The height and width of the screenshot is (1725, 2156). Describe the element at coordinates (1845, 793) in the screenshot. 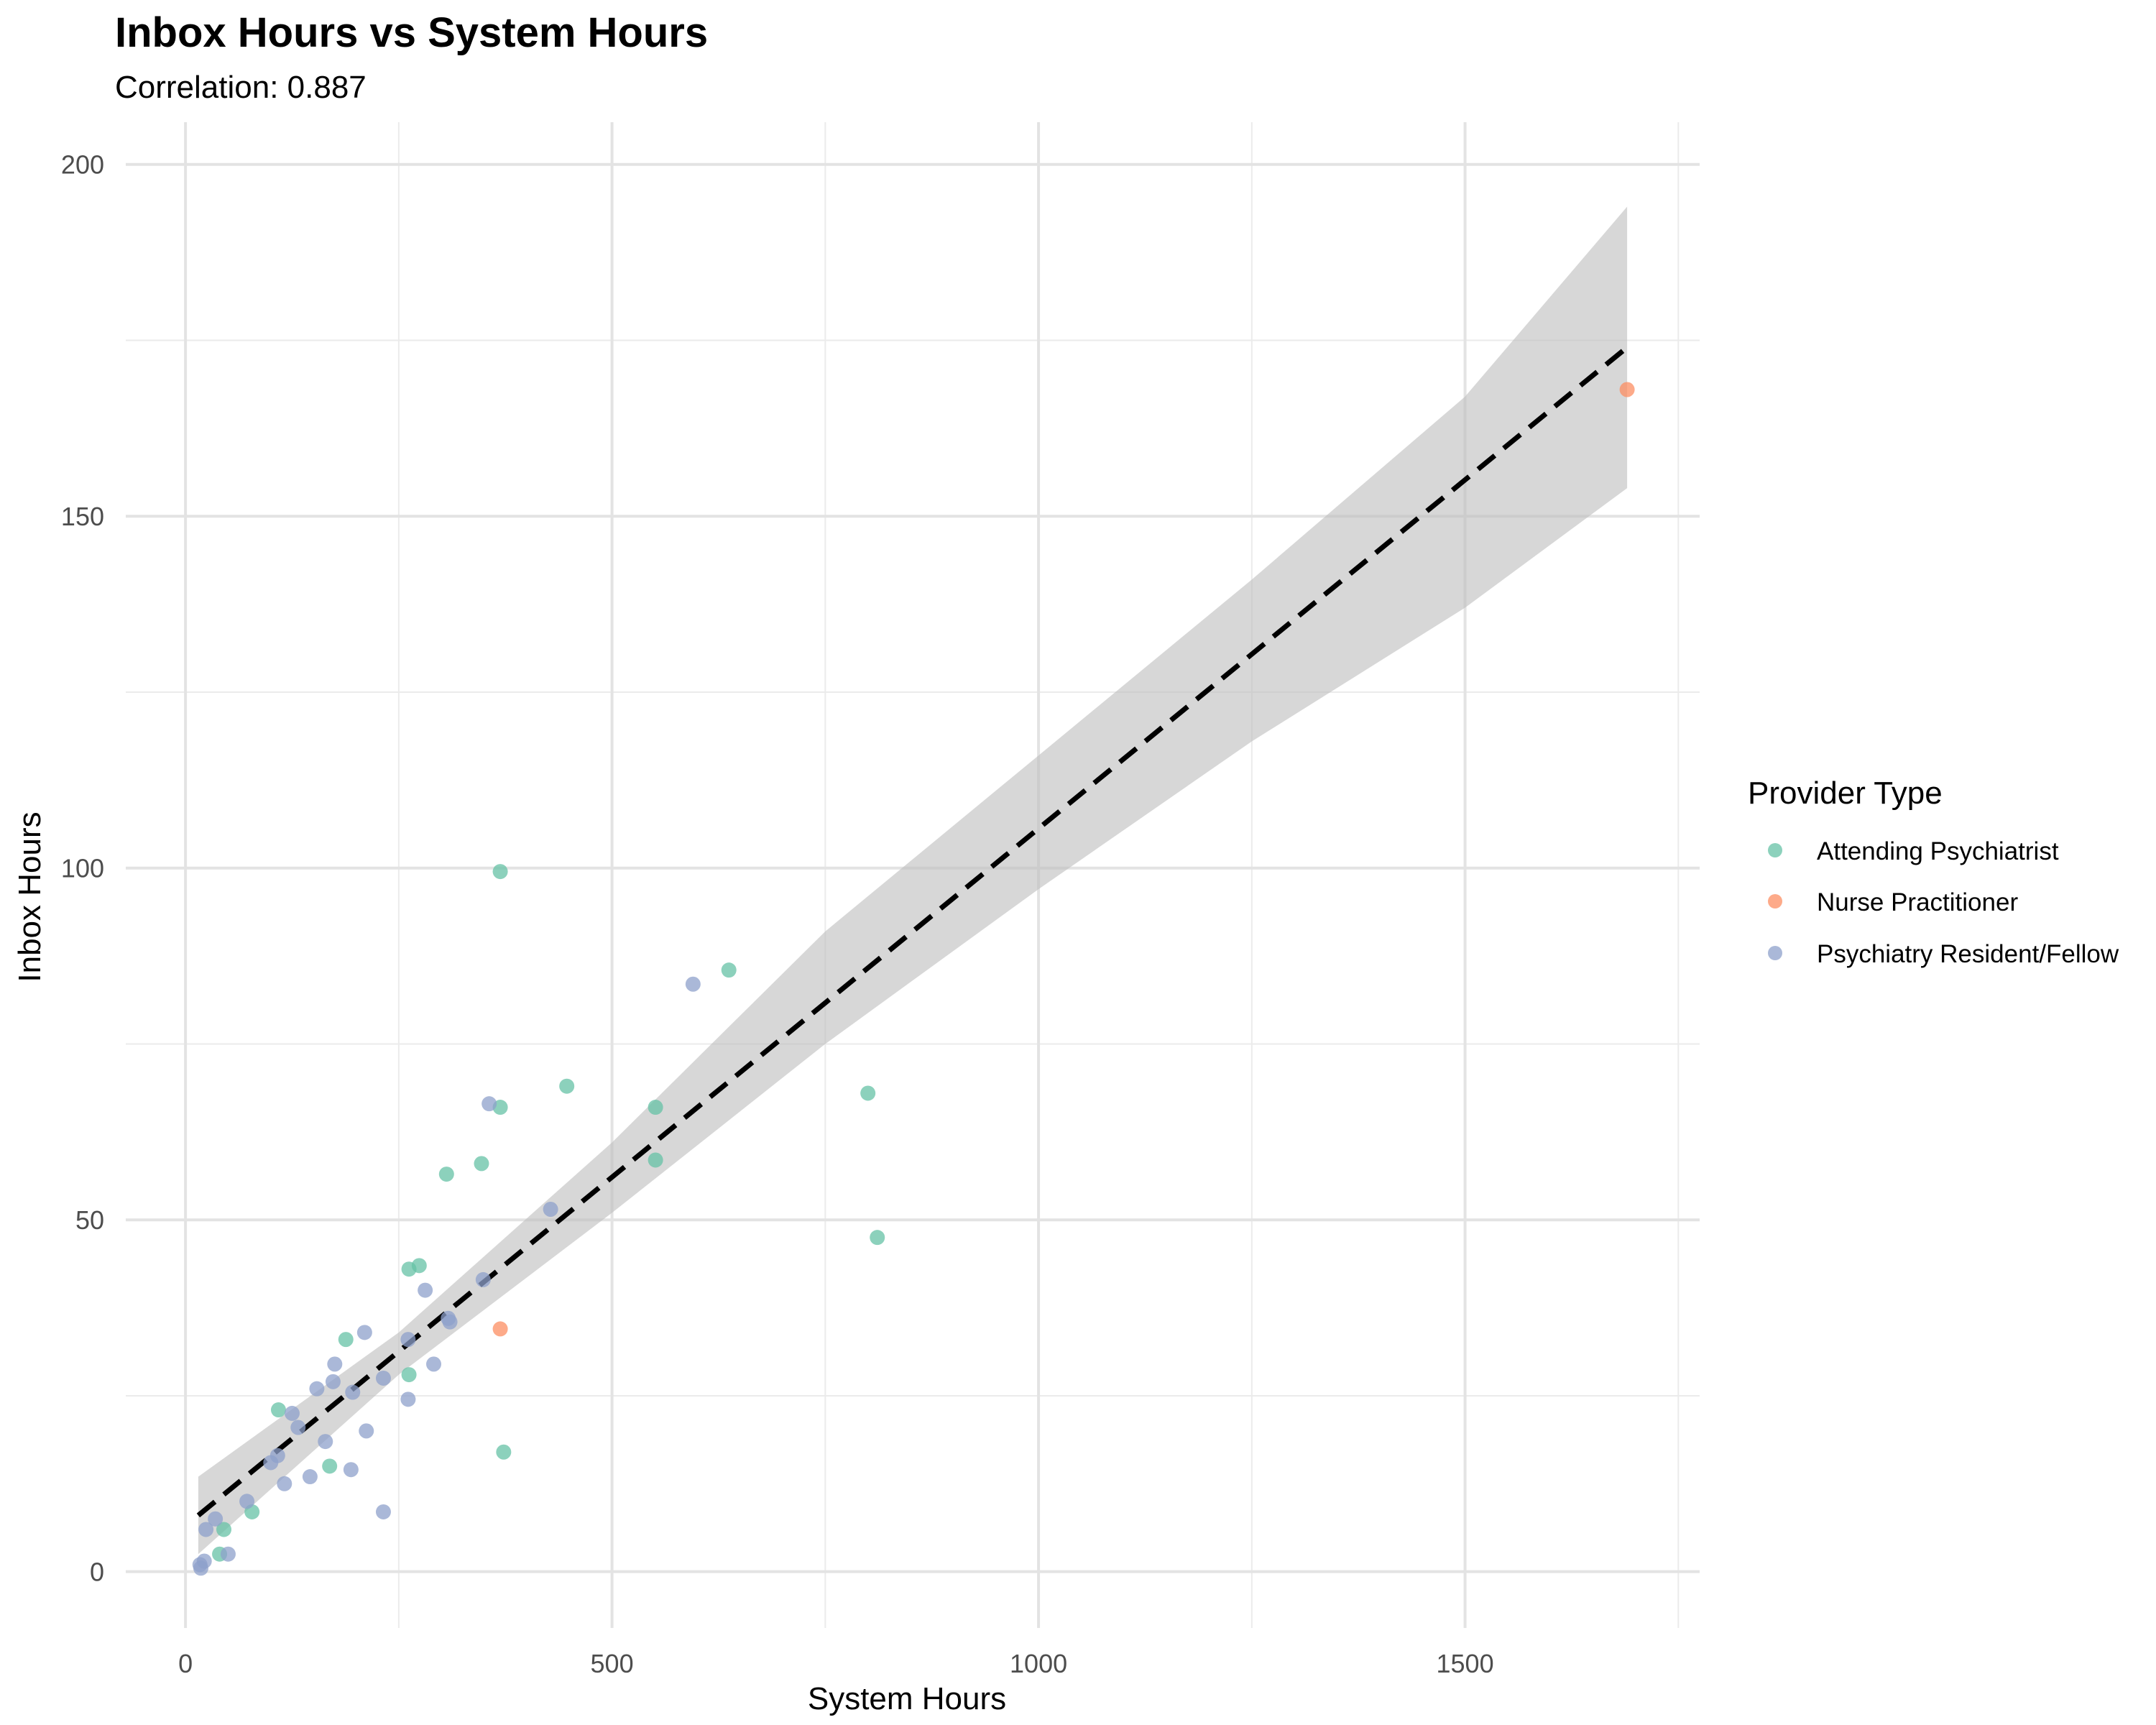

I see `legend-title: Provider Type` at that location.